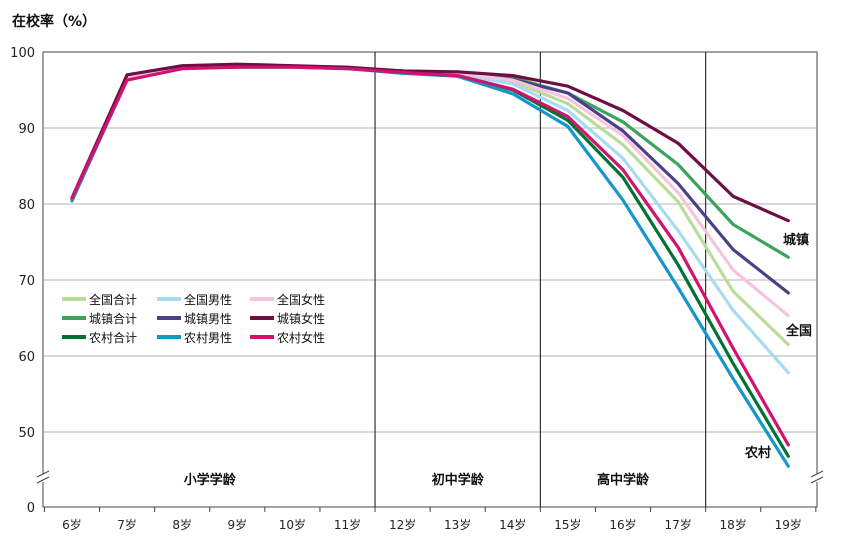  I want to click on x-tick-label: 7岁, so click(127, 524).